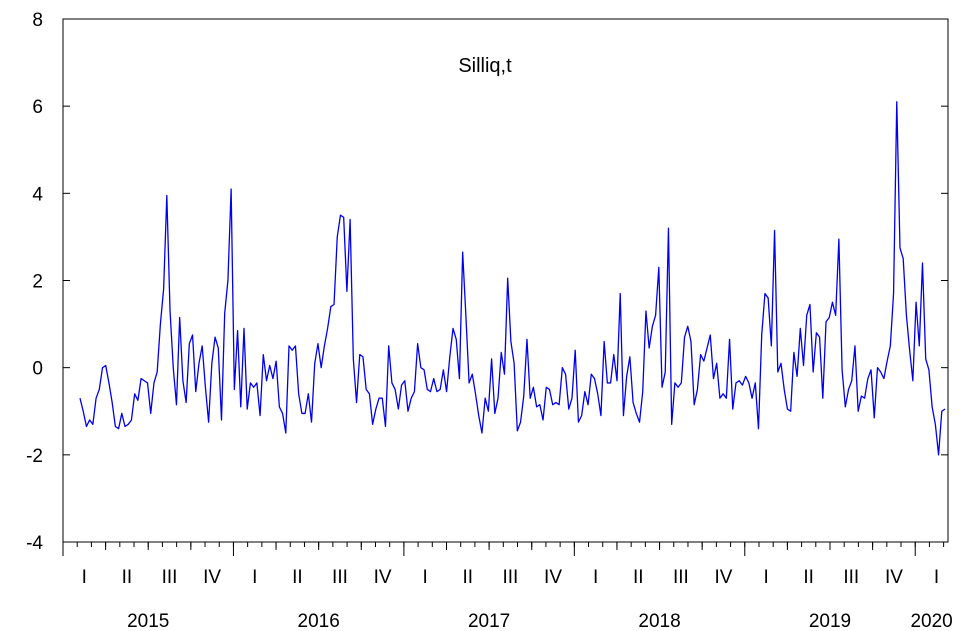 The height and width of the screenshot is (631, 971). Describe the element at coordinates (148, 621) in the screenshot. I see `x-year-label: 2015` at that location.